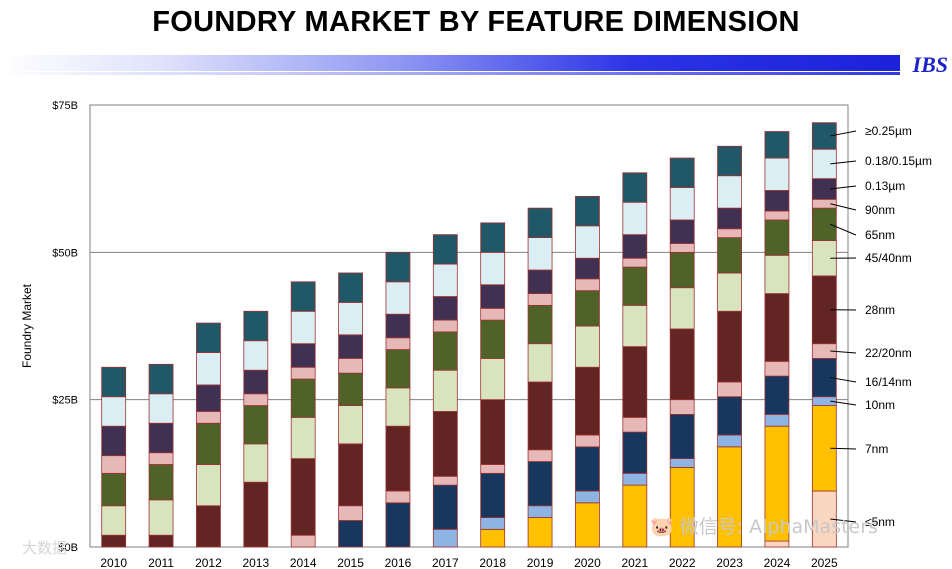 This screenshot has width=952, height=569. What do you see at coordinates (888, 382) in the screenshot?
I see `series-label: 16/14nm` at bounding box center [888, 382].